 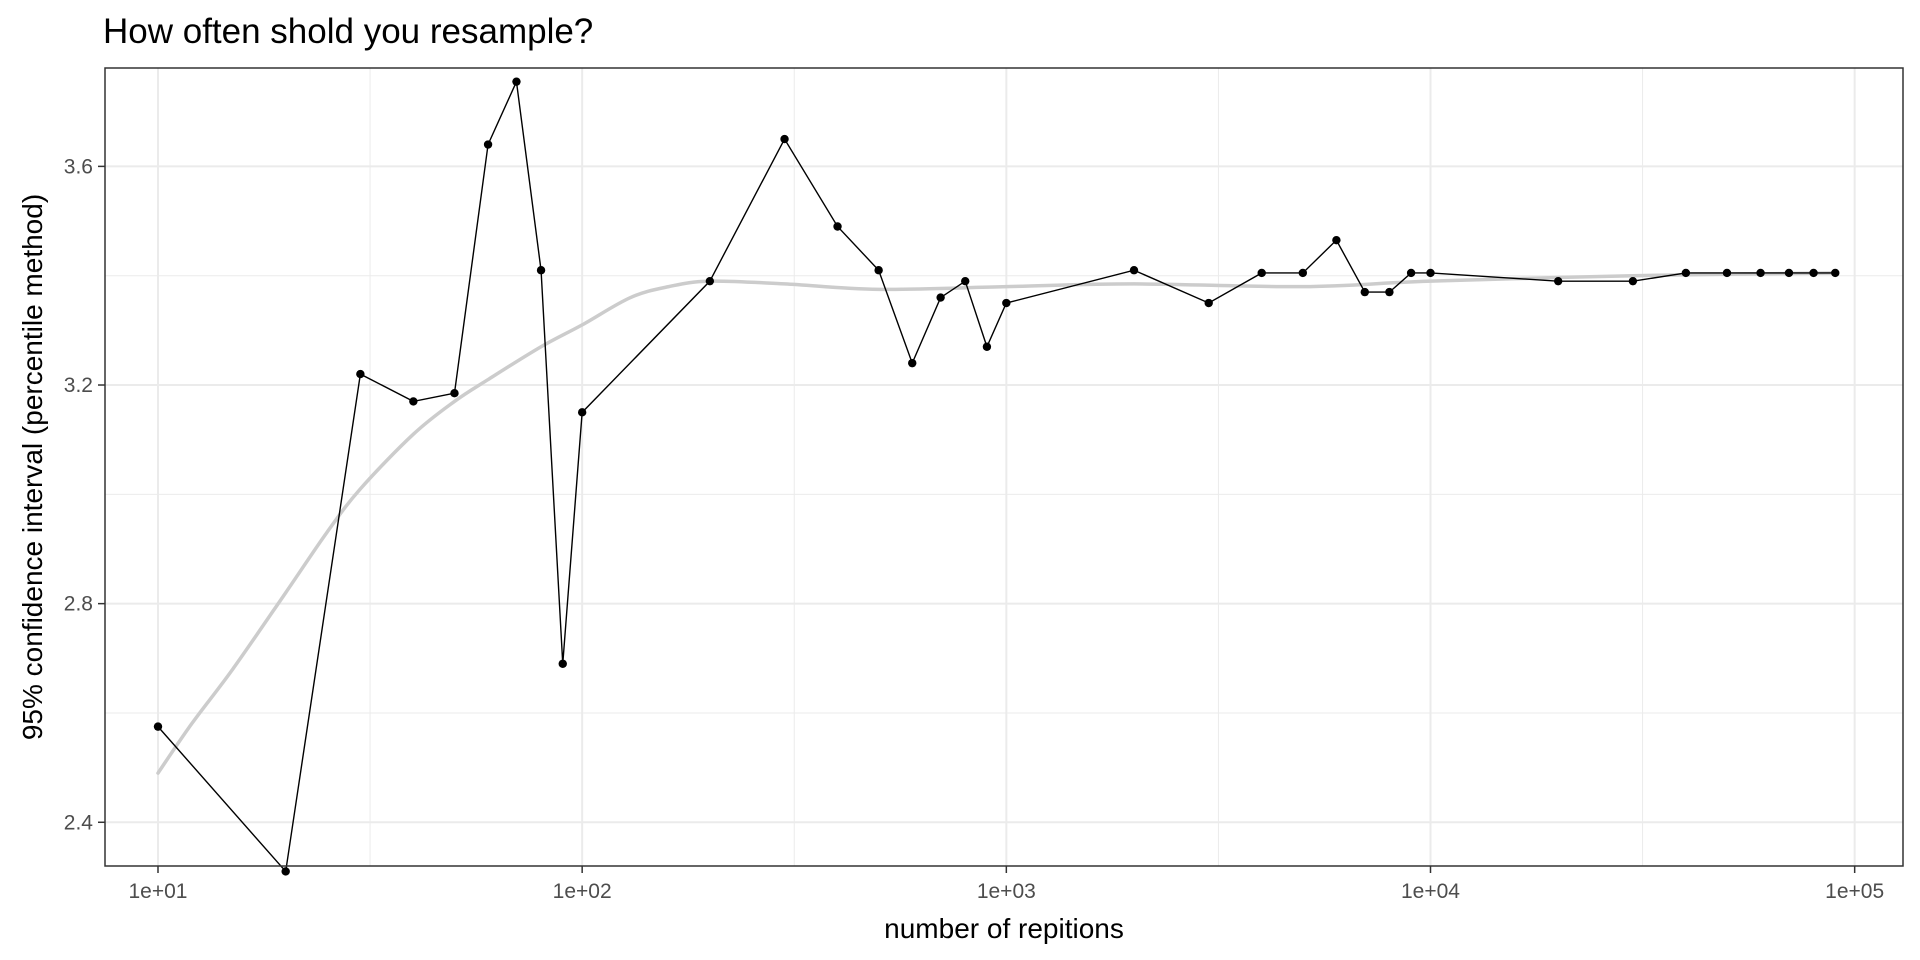 What do you see at coordinates (1006, 891) in the screenshot?
I see `x-tick-label: 1e+03` at bounding box center [1006, 891].